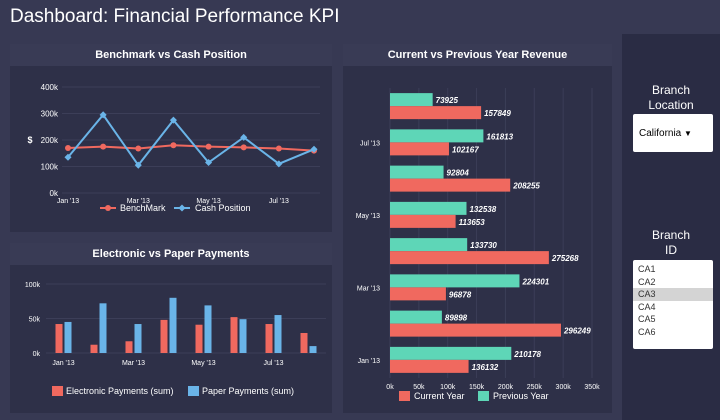  What do you see at coordinates (647, 306) in the screenshot?
I see `branch-option: CA4` at bounding box center [647, 306].